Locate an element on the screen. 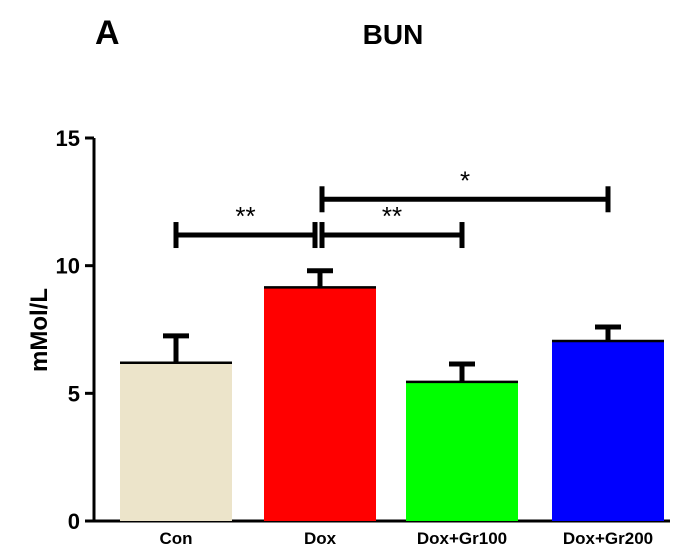  y-tick-label: 15 is located at coordinates (68, 138).